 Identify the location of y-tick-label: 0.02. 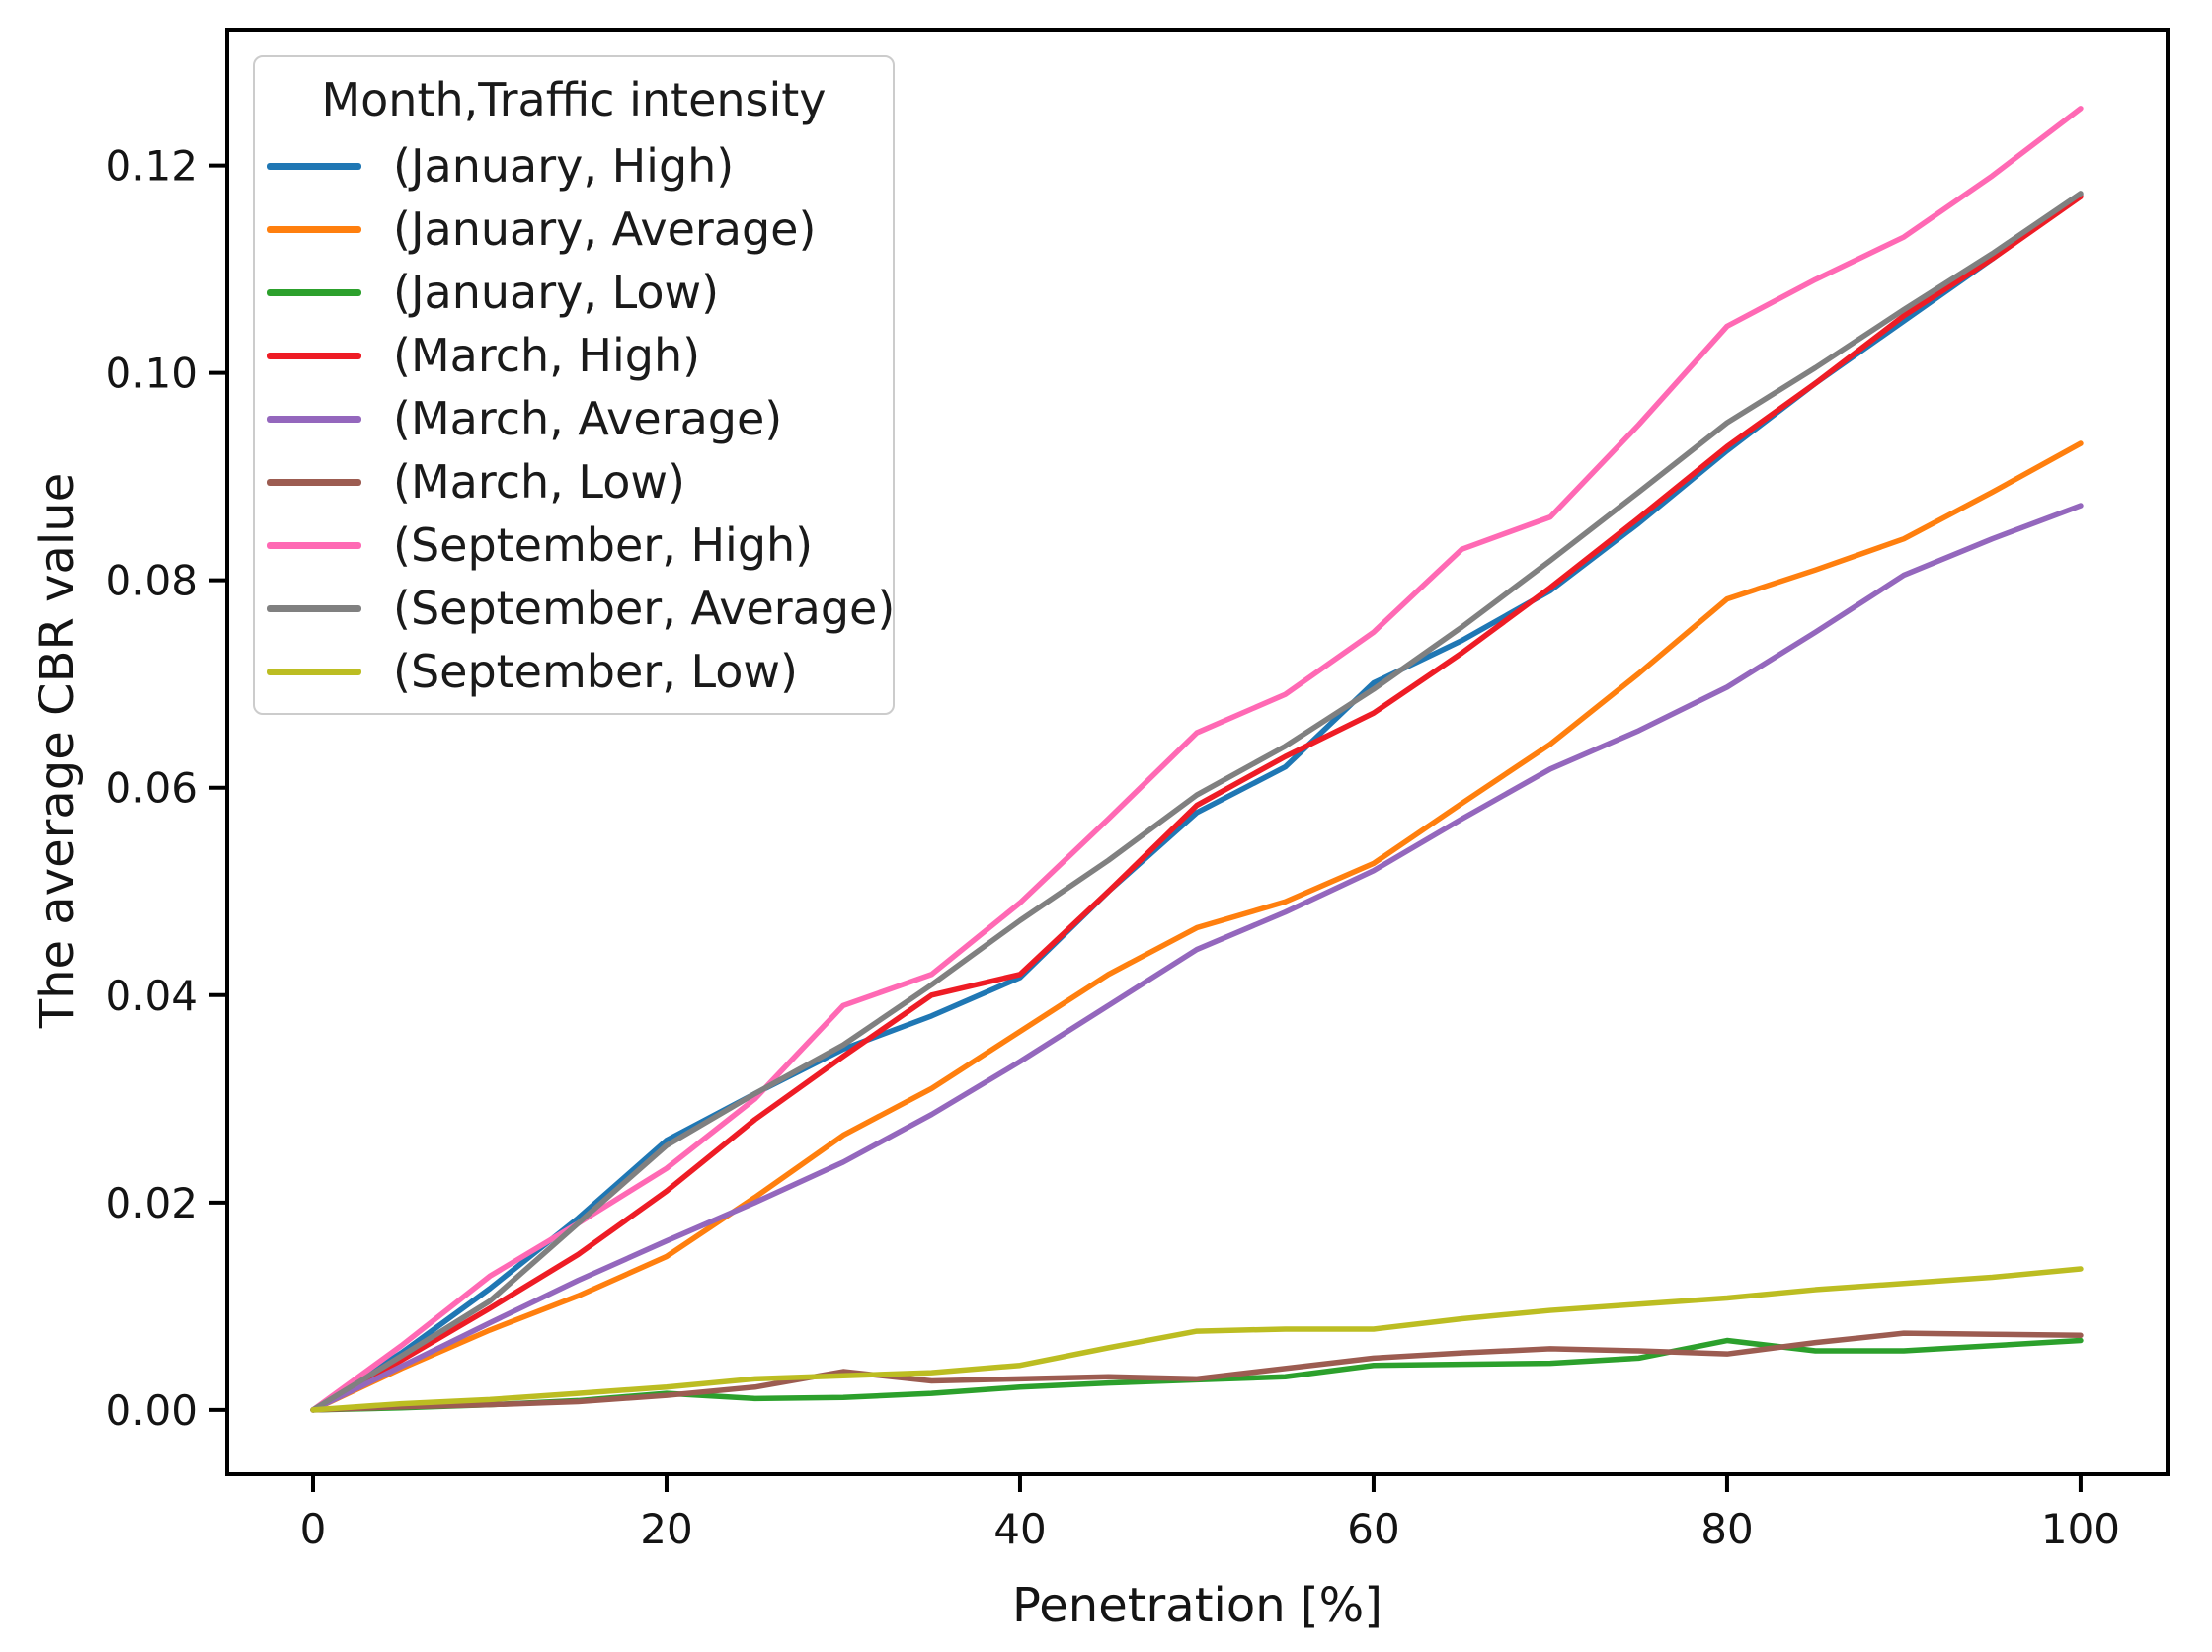
(152, 1203).